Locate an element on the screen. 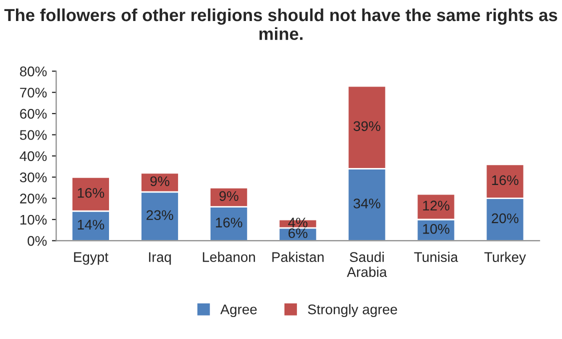  data-label: 4% is located at coordinates (298, 223).